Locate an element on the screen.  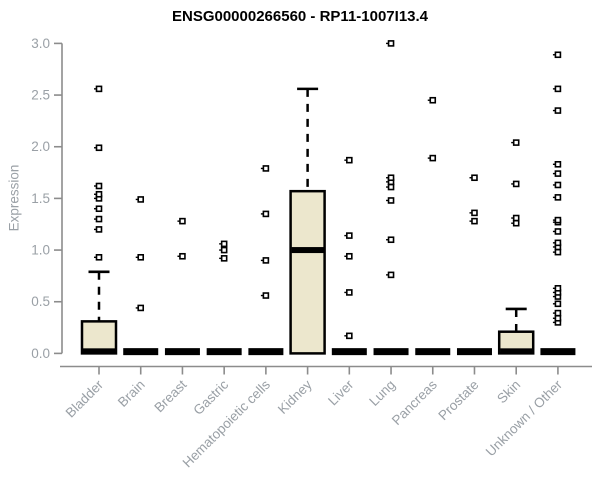
y-tick-label: 2.0 is located at coordinates (40, 146).